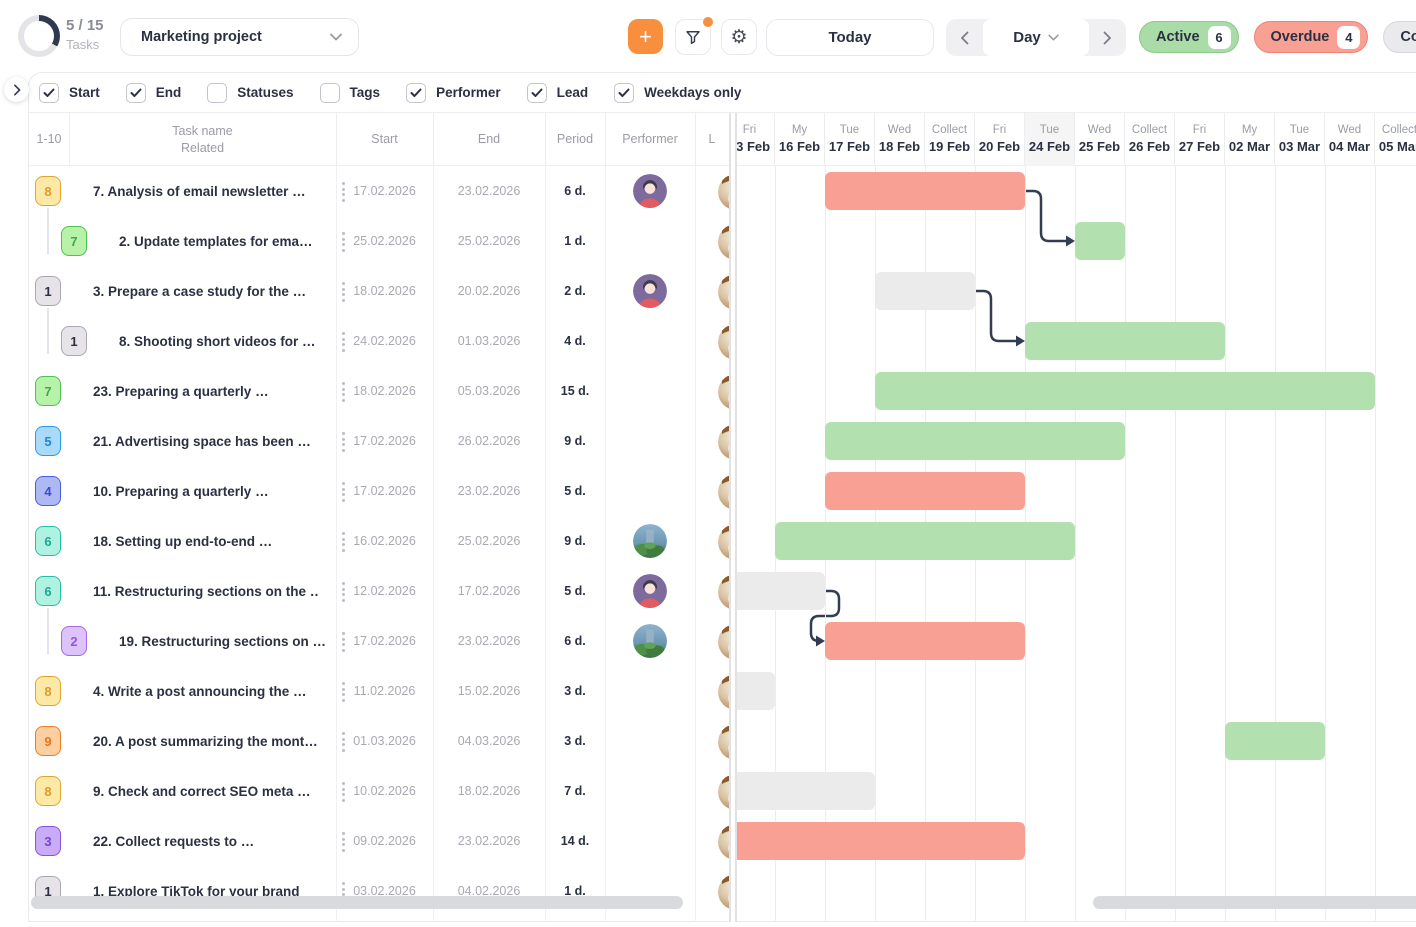  What do you see at coordinates (196, 891) in the screenshot?
I see `task-name: 1. Explore TikTok for your brand` at bounding box center [196, 891].